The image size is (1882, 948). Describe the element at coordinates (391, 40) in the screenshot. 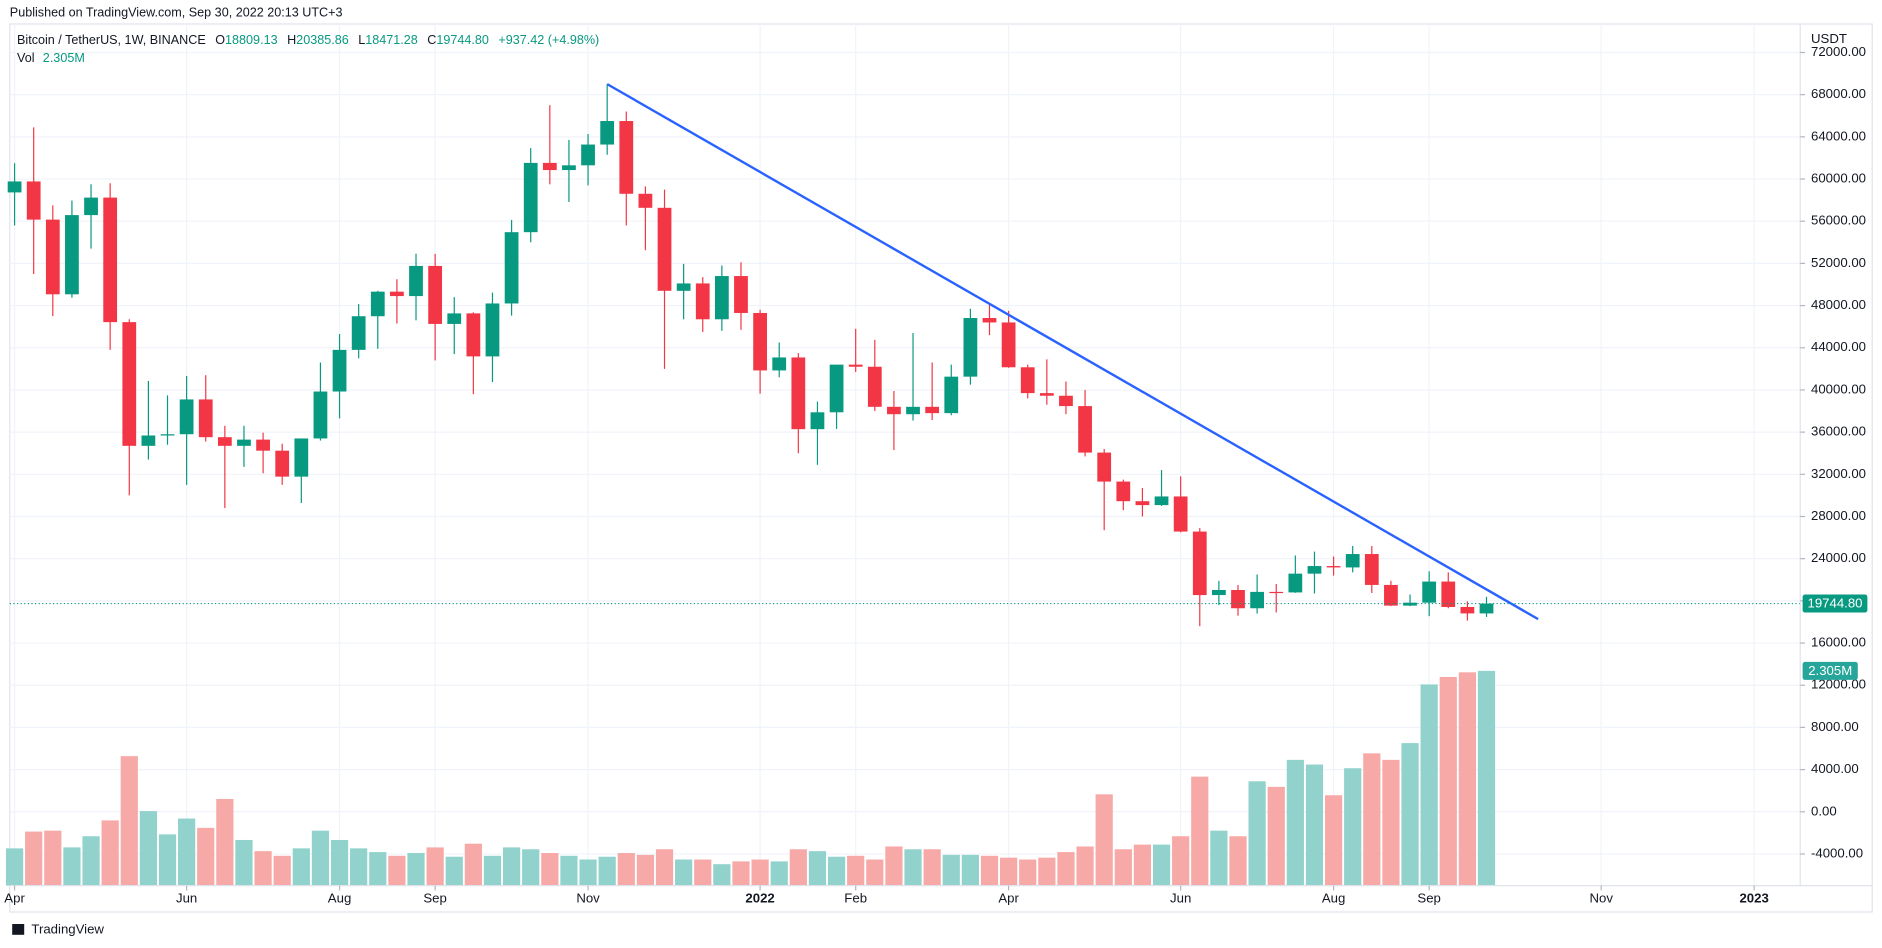

I see `legend-value: 18471.28` at that location.